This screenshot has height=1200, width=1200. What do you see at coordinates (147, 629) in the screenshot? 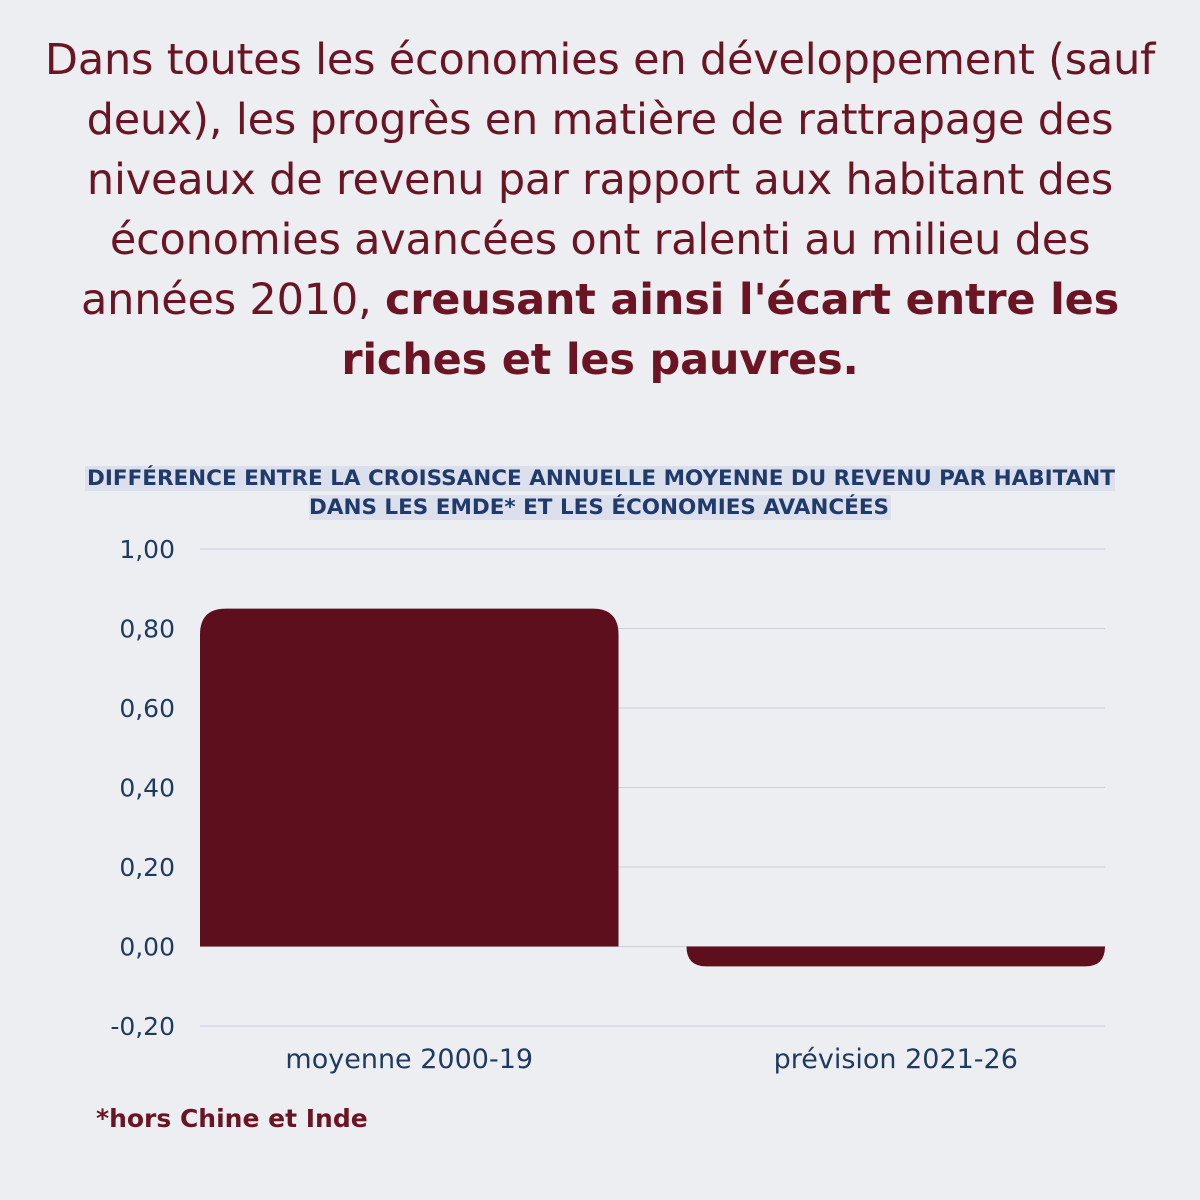
I see `y-tick-label: 0,80` at bounding box center [147, 629].